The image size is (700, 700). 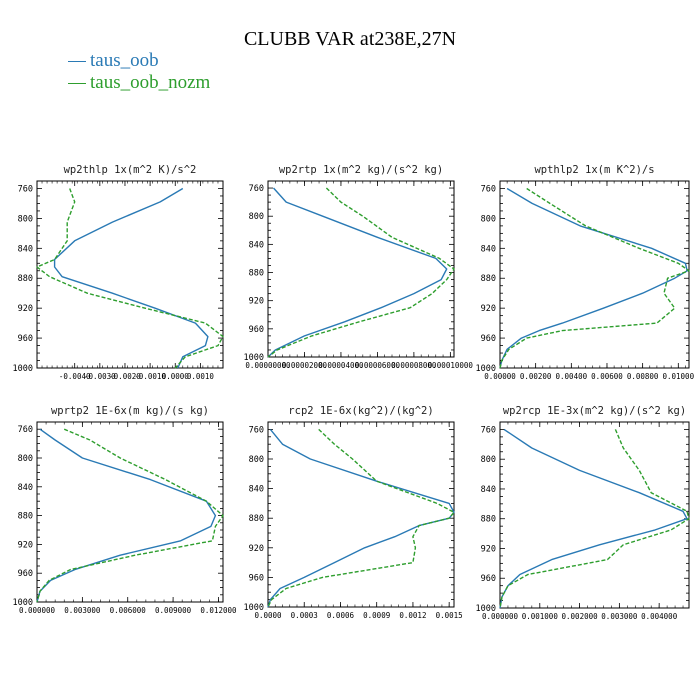 What do you see at coordinates (341, 615) in the screenshot?
I see `x-tick-label: 0.0006` at bounding box center [341, 615].